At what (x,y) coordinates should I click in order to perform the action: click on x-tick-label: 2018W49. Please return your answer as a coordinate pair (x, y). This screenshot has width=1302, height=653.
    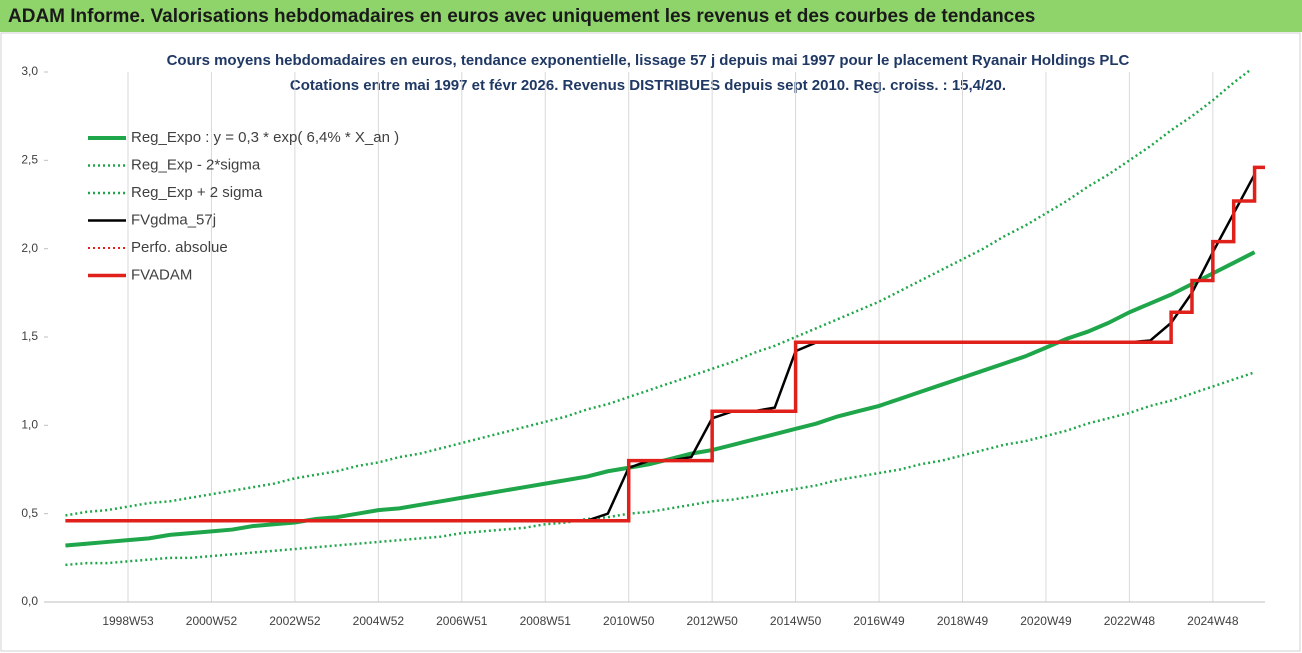
    Looking at the image, I should click on (963, 621).